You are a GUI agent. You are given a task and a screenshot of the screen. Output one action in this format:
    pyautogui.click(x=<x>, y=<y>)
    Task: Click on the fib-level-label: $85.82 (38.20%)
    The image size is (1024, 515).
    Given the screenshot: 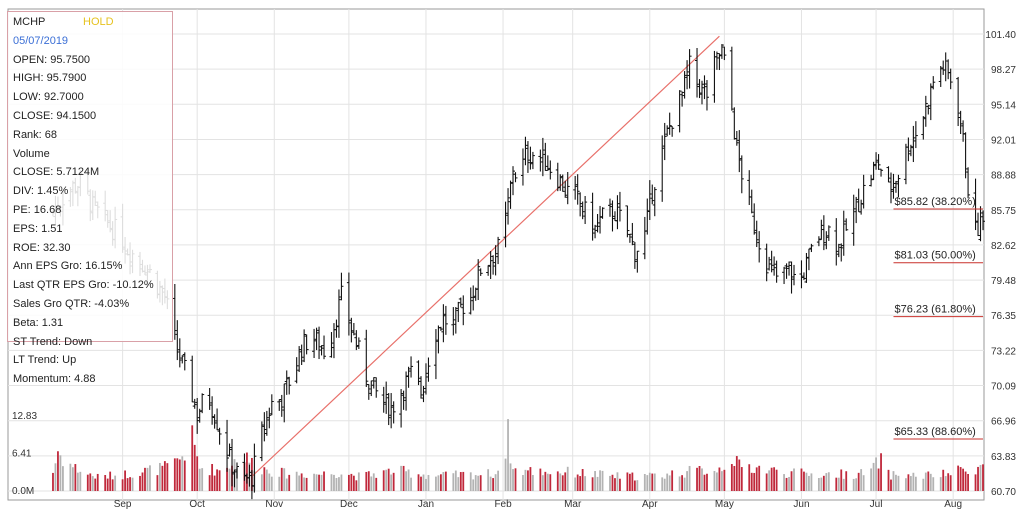 What is the action you would take?
    pyautogui.click(x=934, y=202)
    